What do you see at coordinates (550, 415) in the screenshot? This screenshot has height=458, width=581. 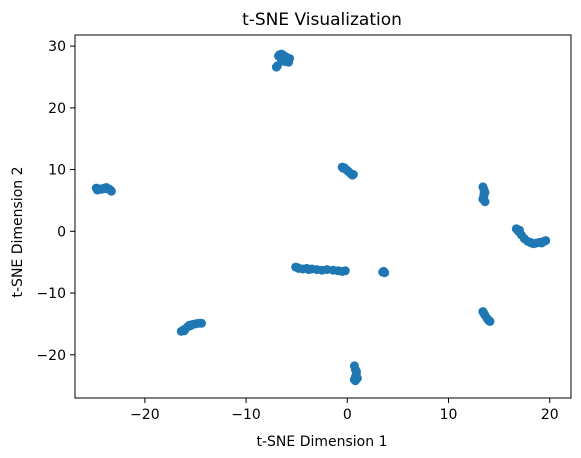 I see `x-tick-label: 20` at bounding box center [550, 415].